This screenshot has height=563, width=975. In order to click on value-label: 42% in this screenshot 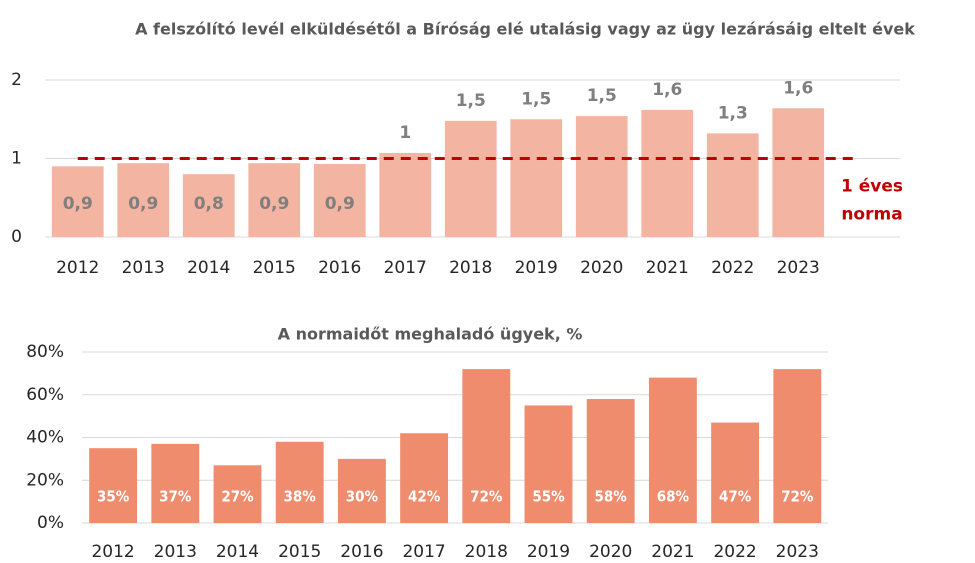, I will do `click(424, 497)`.